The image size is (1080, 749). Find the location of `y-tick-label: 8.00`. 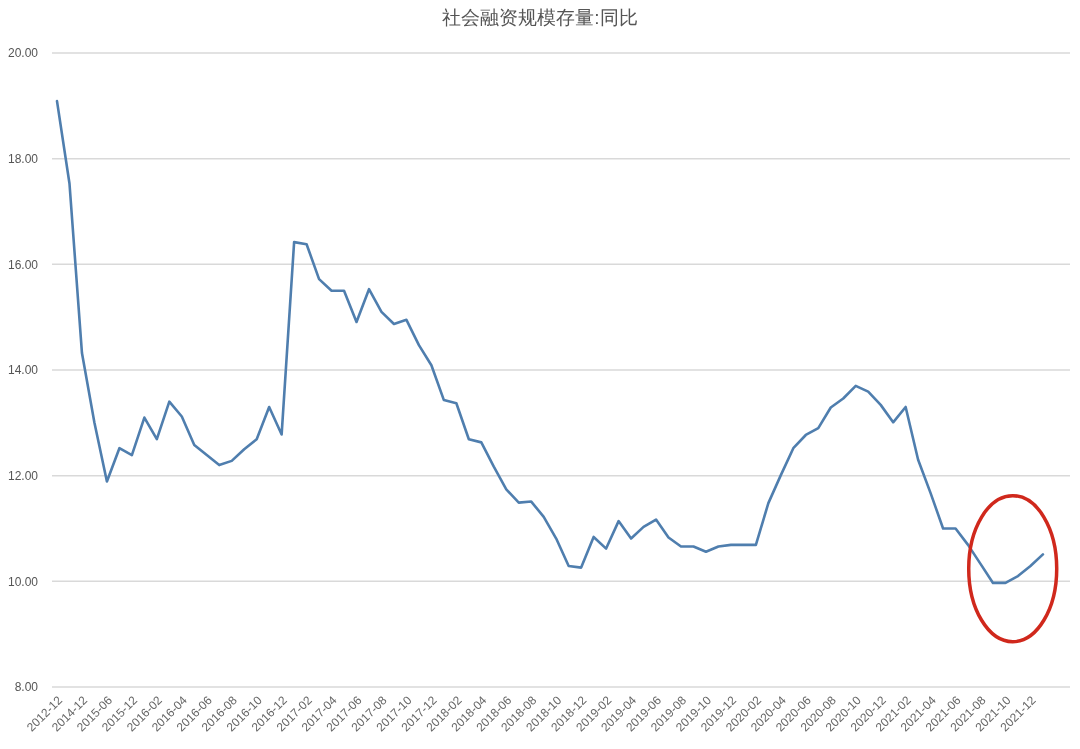

y-tick-label: 8.00 is located at coordinates (26, 687).